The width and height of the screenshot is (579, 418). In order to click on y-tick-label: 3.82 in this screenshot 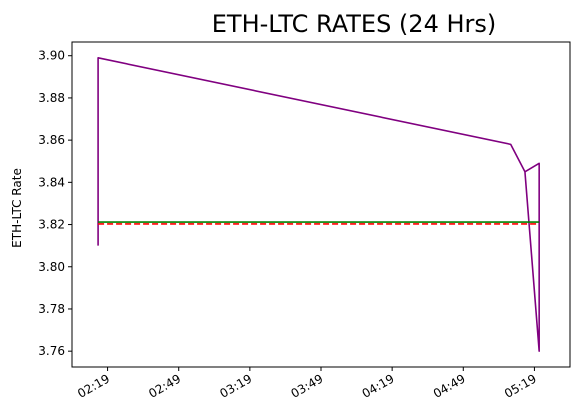, I will do `click(51, 225)`.